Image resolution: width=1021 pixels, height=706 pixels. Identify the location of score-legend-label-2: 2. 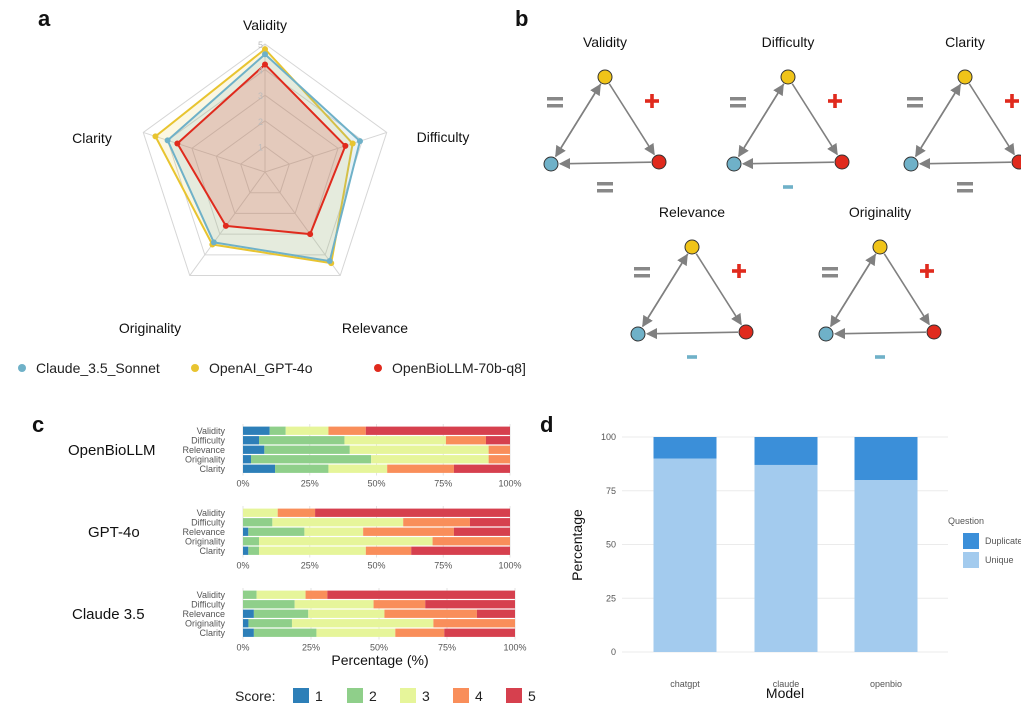
(373, 696).